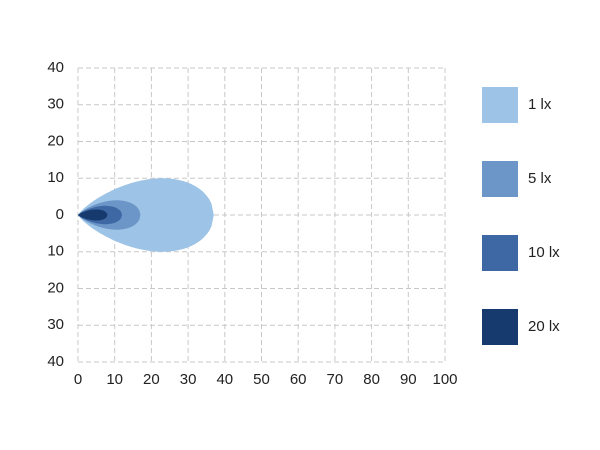 This screenshot has width=600, height=450. What do you see at coordinates (540, 178) in the screenshot?
I see `legend-label: 5 lx` at bounding box center [540, 178].